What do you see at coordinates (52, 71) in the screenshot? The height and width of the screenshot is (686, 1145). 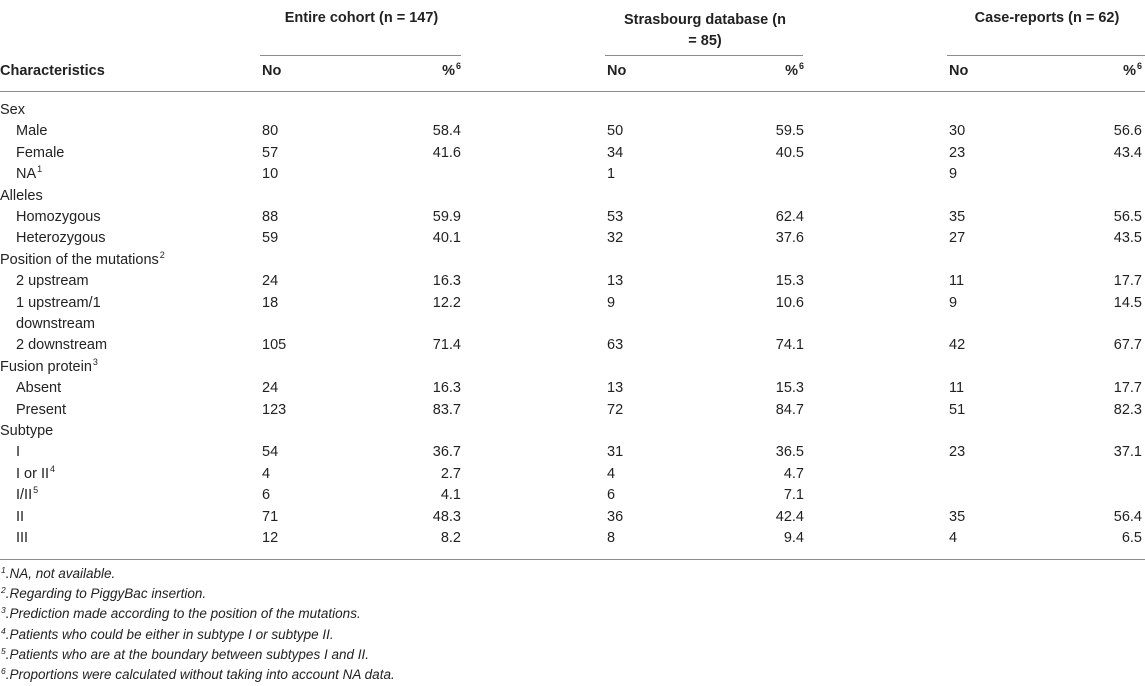 I see `column-header-characteristics: Characteristics` at bounding box center [52, 71].